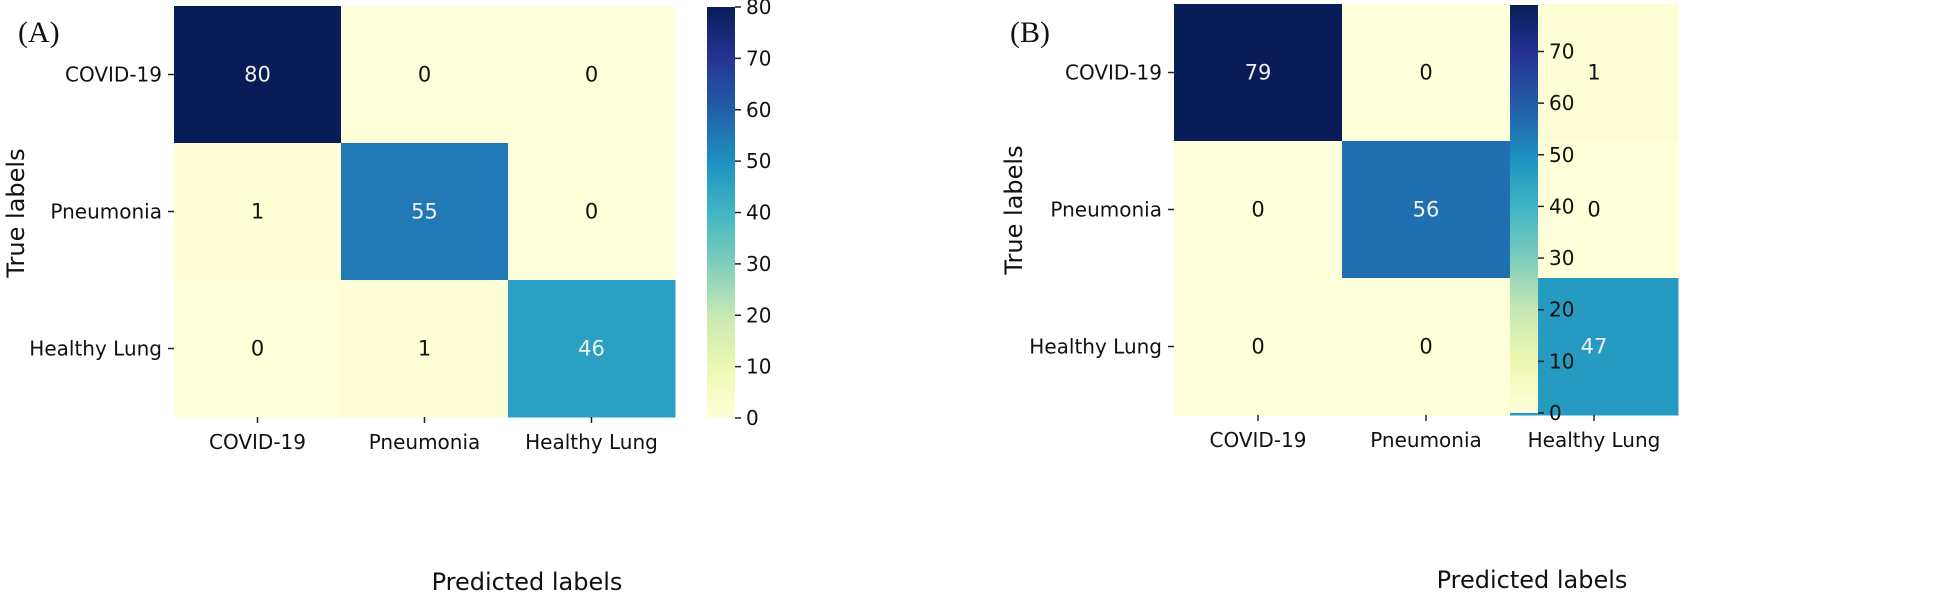 The height and width of the screenshot is (601, 1945). I want to click on x-axis-label-b: Predicted labels, so click(1532, 580).